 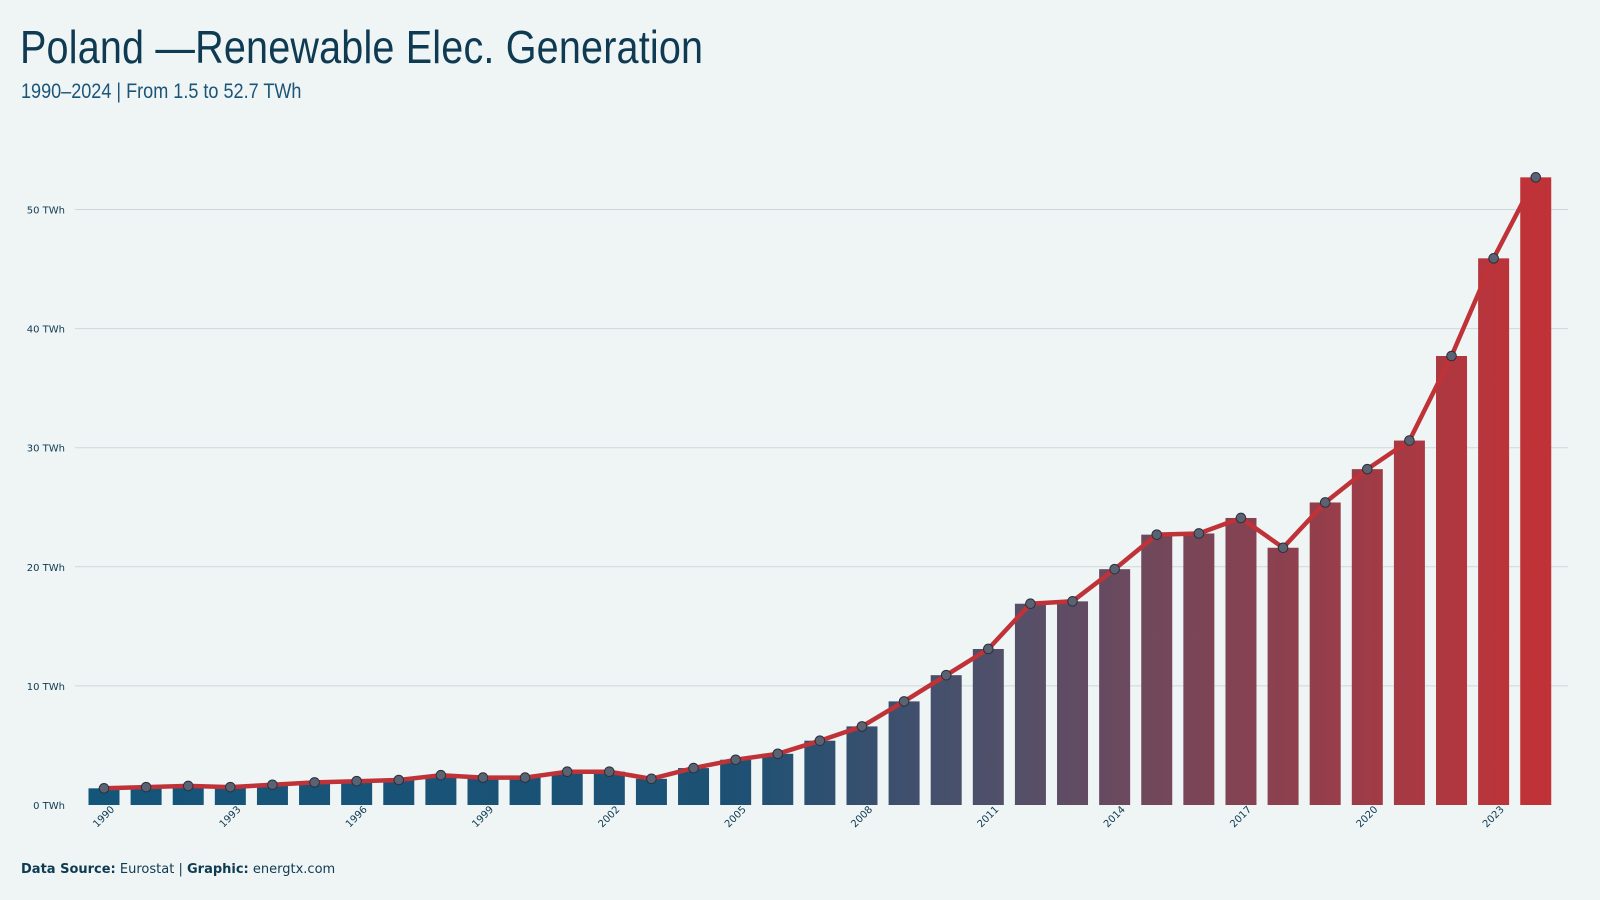 What do you see at coordinates (904, 701) in the screenshot?
I see `marker-2009` at bounding box center [904, 701].